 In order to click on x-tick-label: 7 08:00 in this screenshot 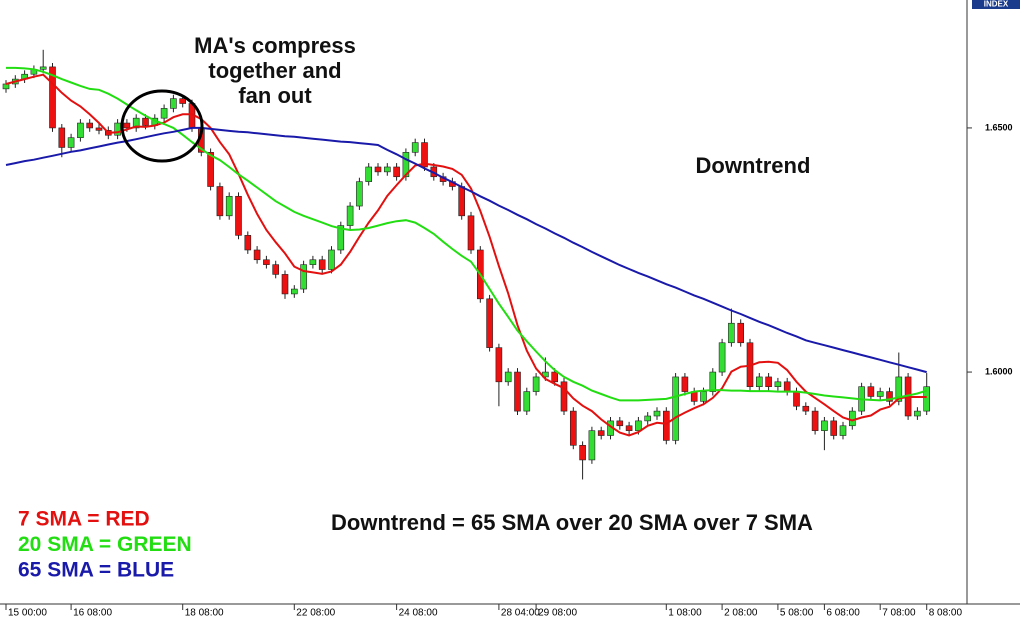, I will do `click(899, 613)`.